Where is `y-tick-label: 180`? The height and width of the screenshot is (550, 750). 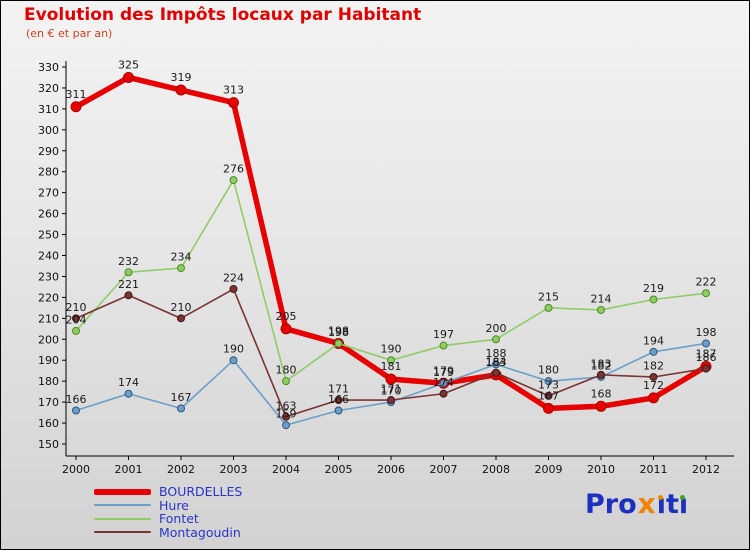
y-tick-label: 180 is located at coordinates (48, 381).